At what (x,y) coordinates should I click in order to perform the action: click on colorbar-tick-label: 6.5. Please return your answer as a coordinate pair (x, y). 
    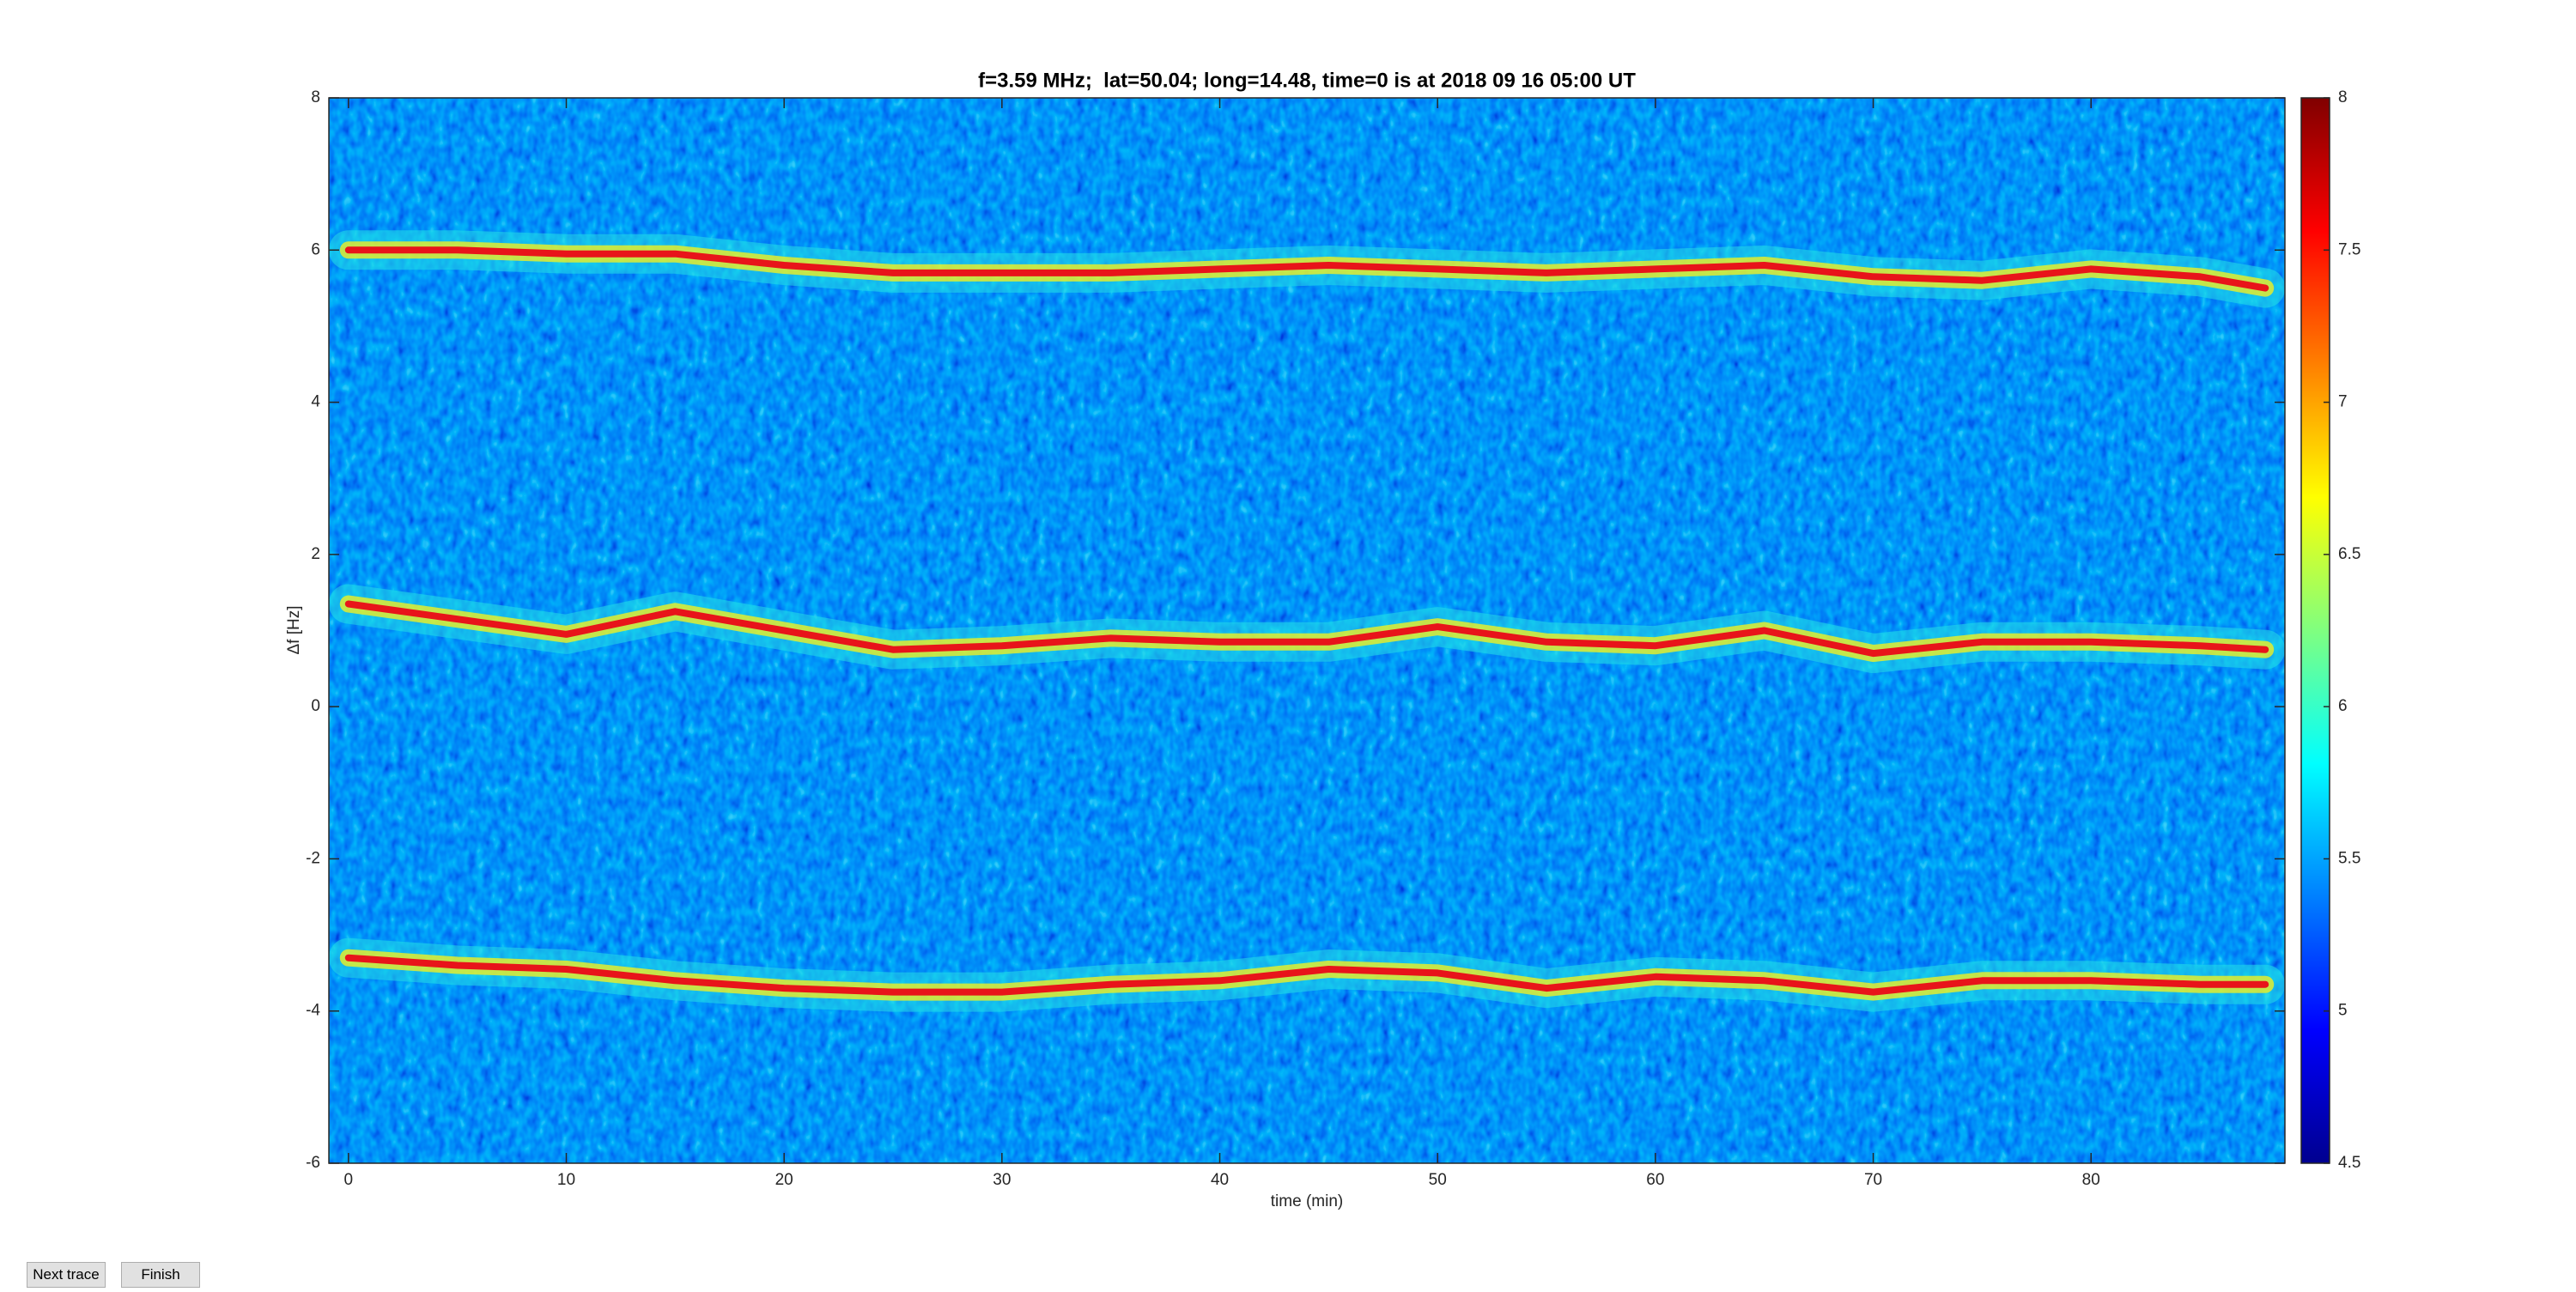
    Looking at the image, I should click on (2349, 554).